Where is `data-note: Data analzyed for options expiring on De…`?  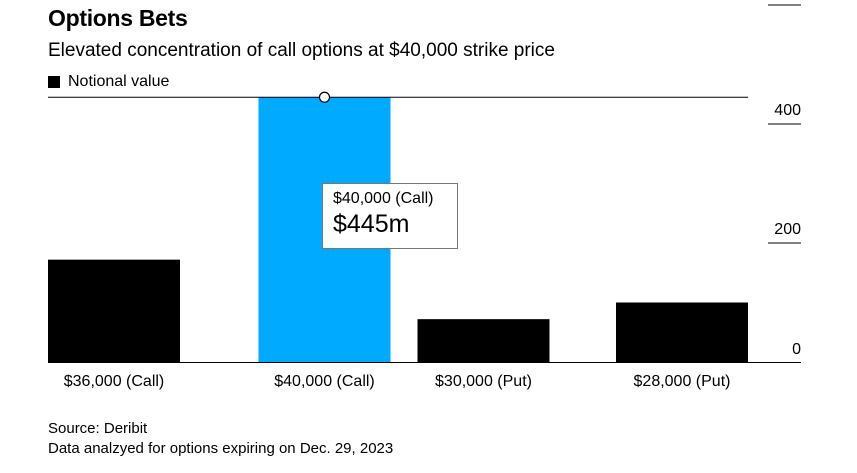 data-note: Data analzyed for options expiring on De… is located at coordinates (221, 448).